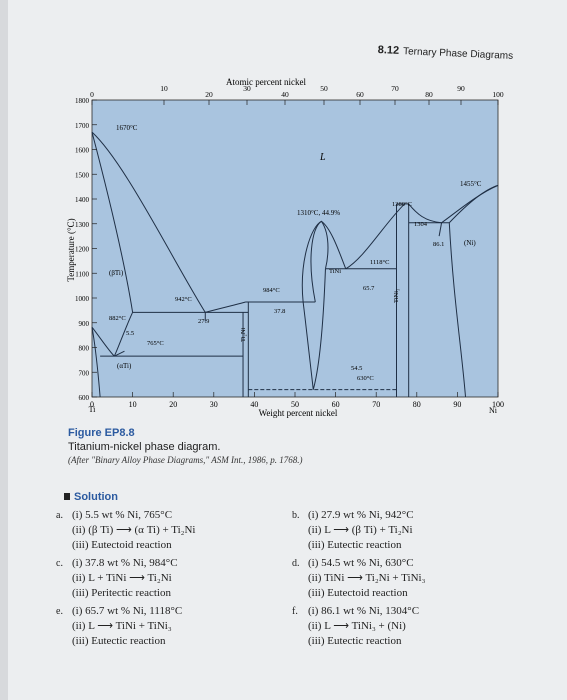 The height and width of the screenshot is (700, 567). What do you see at coordinates (457, 404) in the screenshot?
I see `bottom-tick-label: 90` at bounding box center [457, 404].